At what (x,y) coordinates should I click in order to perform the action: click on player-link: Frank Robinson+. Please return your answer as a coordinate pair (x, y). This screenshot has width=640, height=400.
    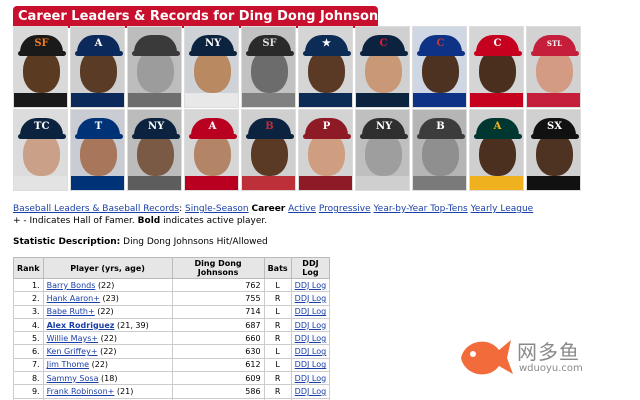
    Looking at the image, I should click on (80, 392).